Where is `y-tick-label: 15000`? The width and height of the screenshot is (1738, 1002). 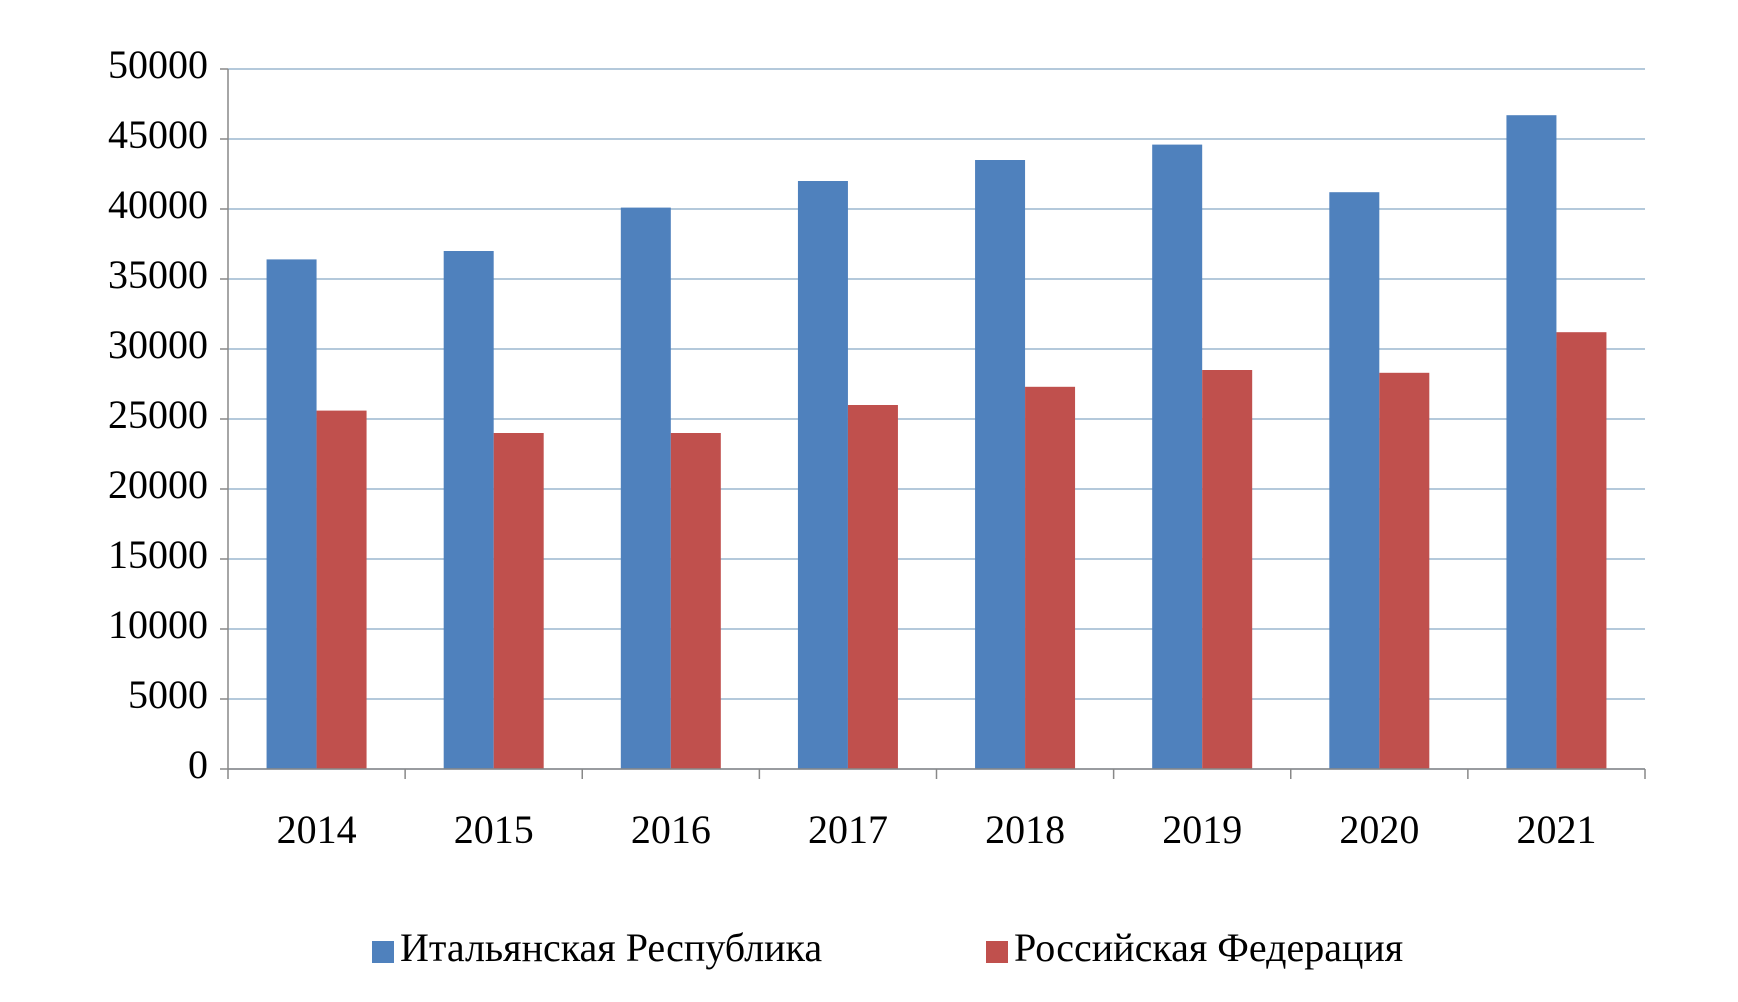 y-tick-label: 15000 is located at coordinates (158, 554).